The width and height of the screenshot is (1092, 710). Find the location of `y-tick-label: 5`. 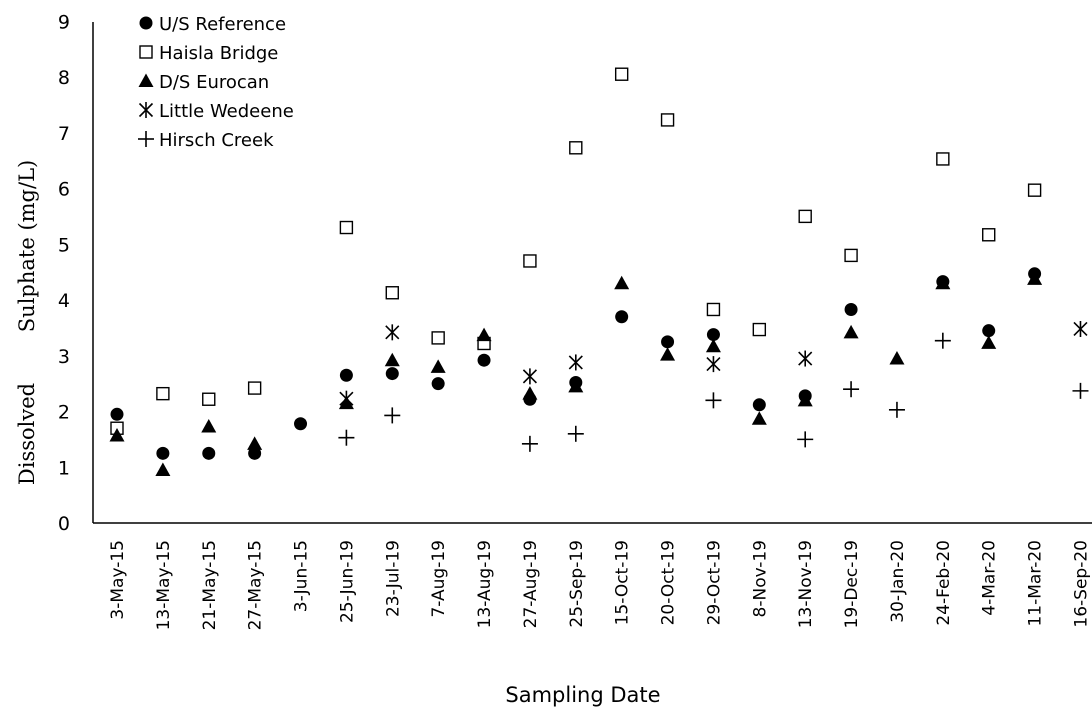

y-tick-label: 5 is located at coordinates (64, 245).